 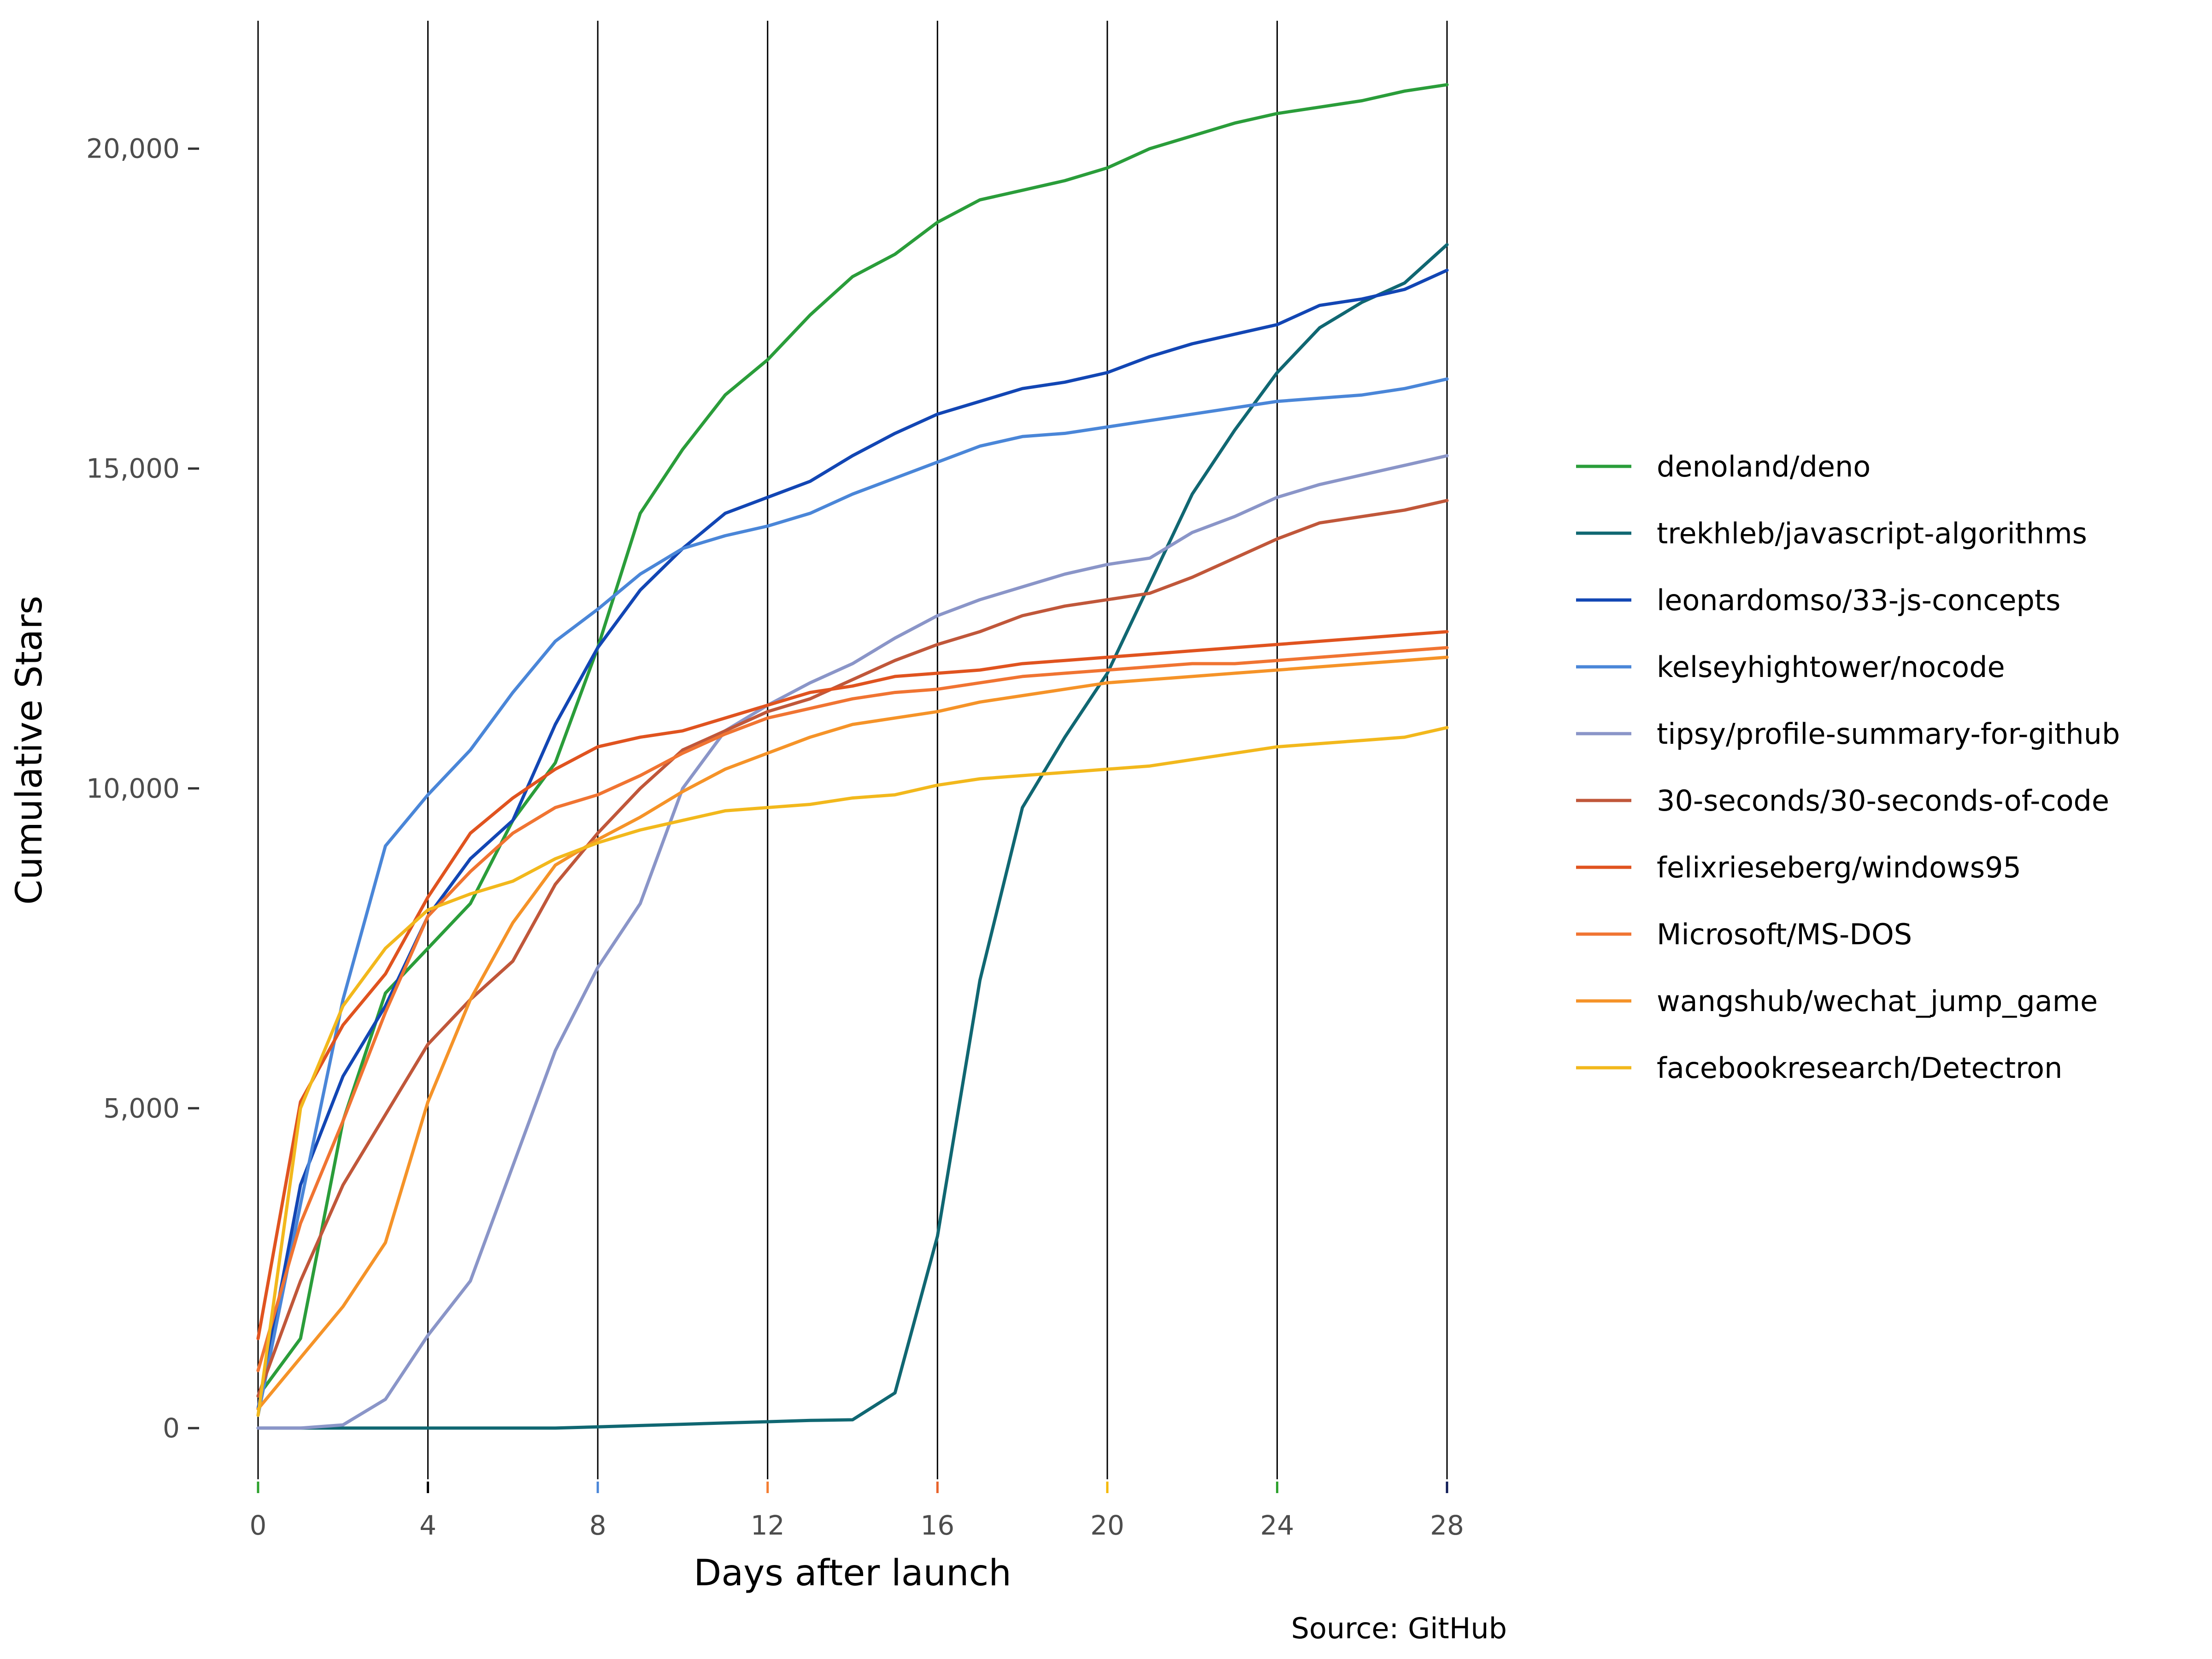 What do you see at coordinates (1107, 1525) in the screenshot?
I see `x-tick-label: 20` at bounding box center [1107, 1525].